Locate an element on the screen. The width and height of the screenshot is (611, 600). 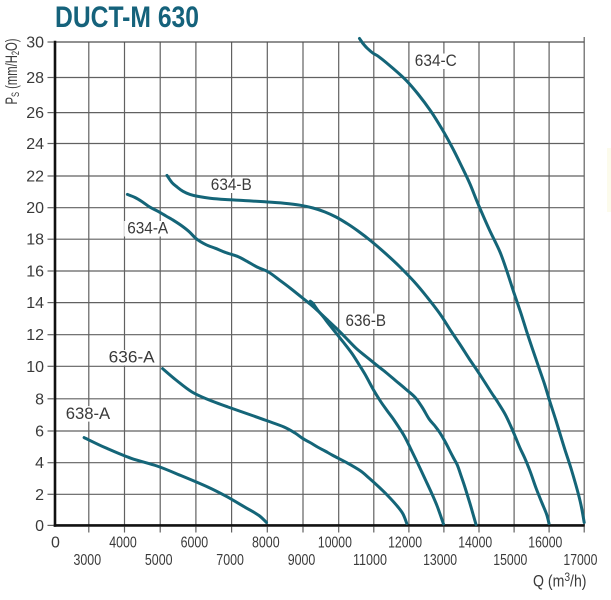
svg-text: 634-B is located at coordinates (231, 184).